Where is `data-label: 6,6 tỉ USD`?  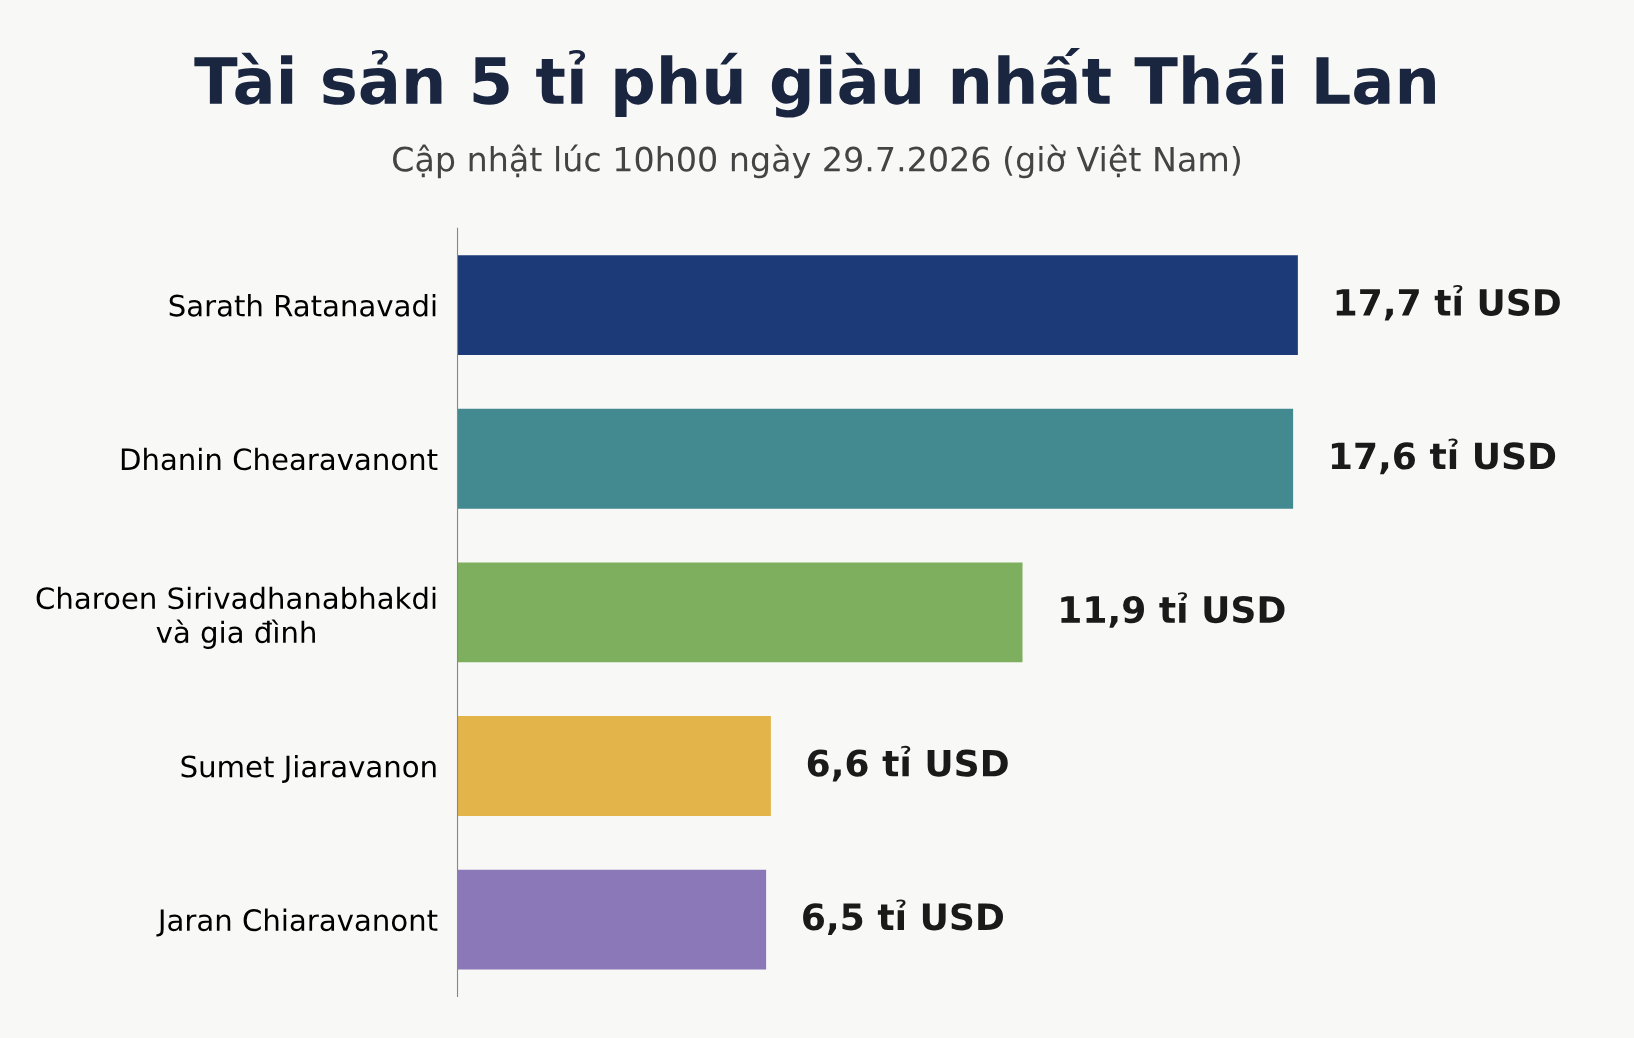
data-label: 6,6 tỉ USD is located at coordinates (907, 763).